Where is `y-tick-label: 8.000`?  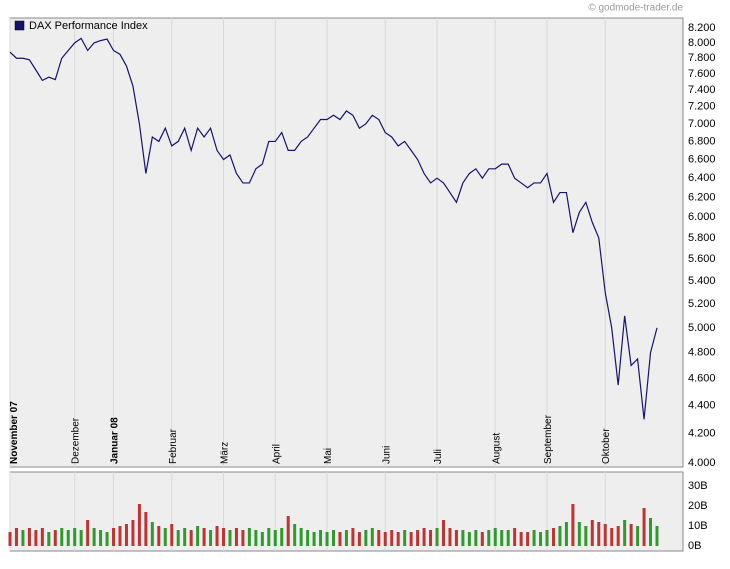
y-tick-label: 8.000 is located at coordinates (702, 43).